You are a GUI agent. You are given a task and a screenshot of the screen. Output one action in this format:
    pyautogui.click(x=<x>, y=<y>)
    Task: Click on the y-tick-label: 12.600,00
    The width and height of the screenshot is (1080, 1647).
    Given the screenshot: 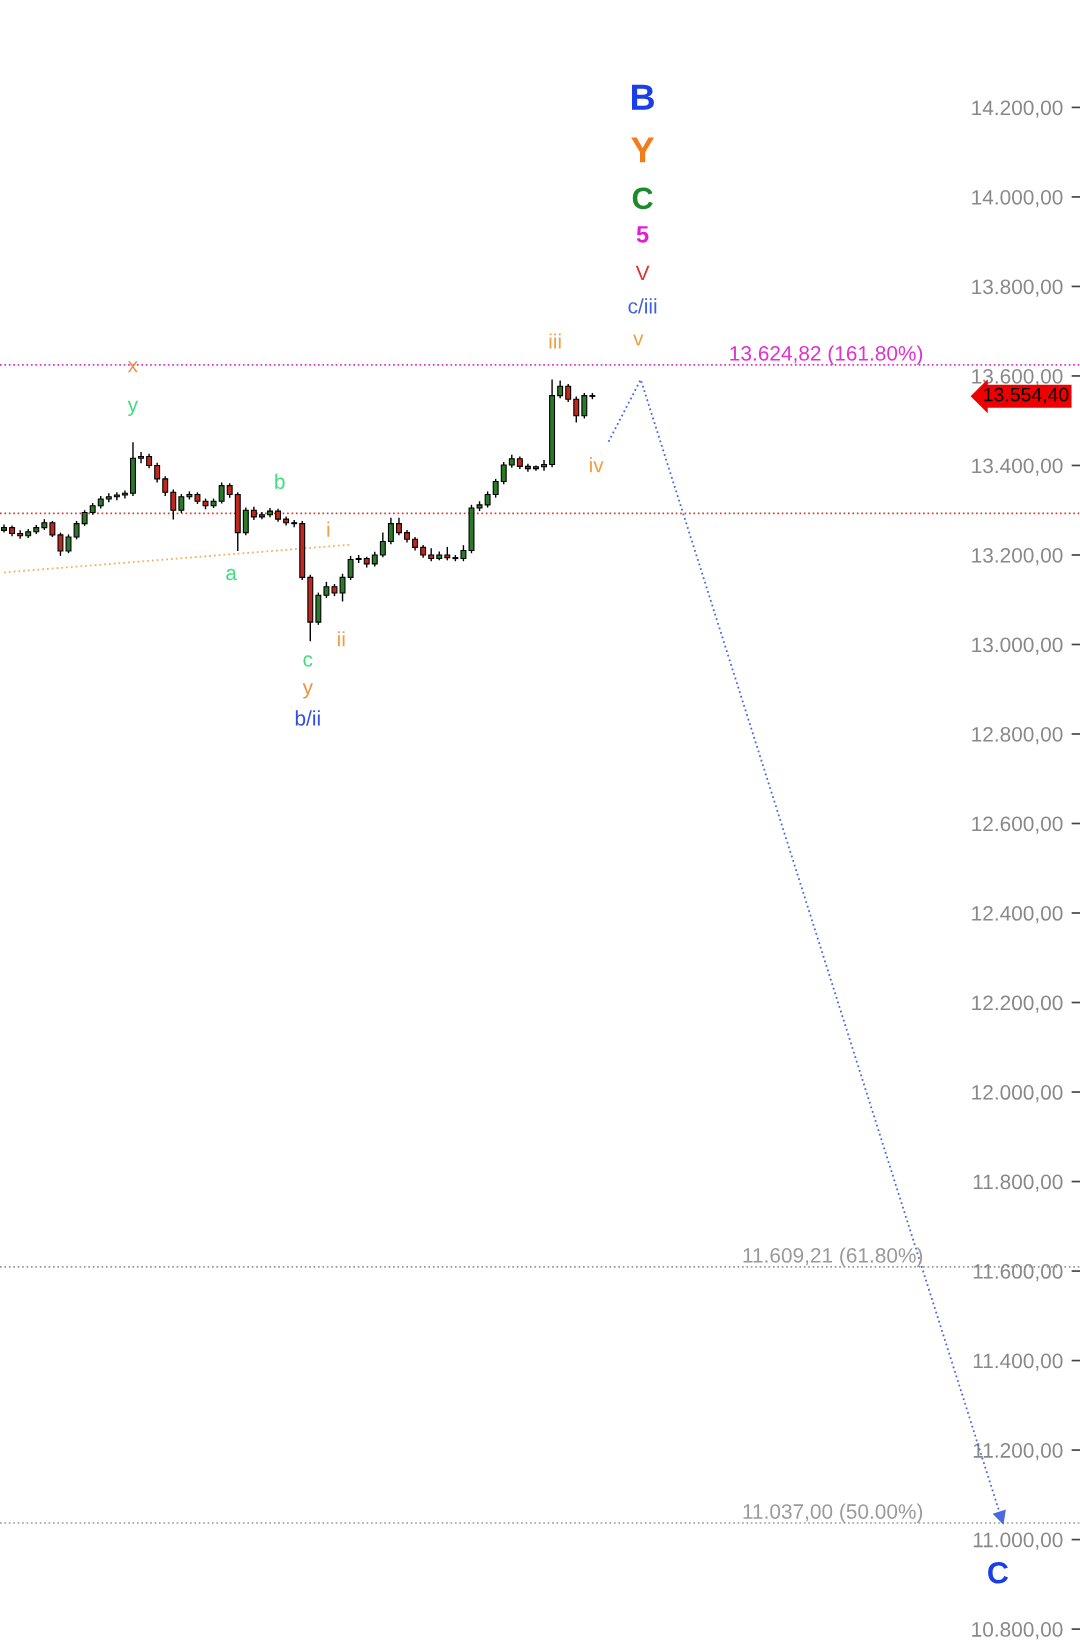 What is the action you would take?
    pyautogui.click(x=1017, y=825)
    